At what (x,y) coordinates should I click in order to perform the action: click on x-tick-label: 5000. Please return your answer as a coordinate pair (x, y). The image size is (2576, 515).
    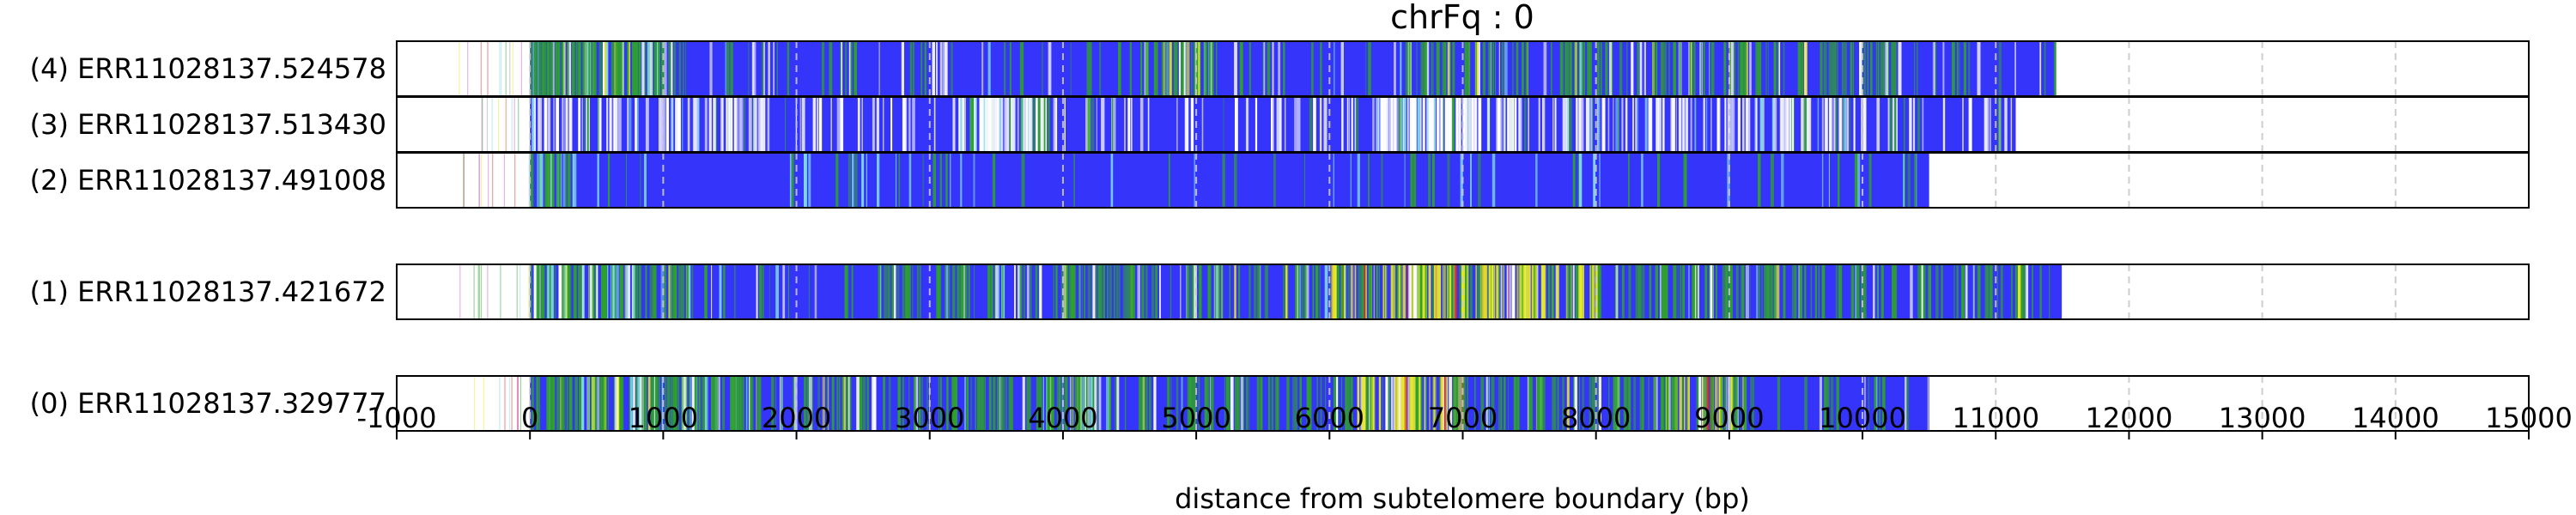
    Looking at the image, I should click on (1195, 418).